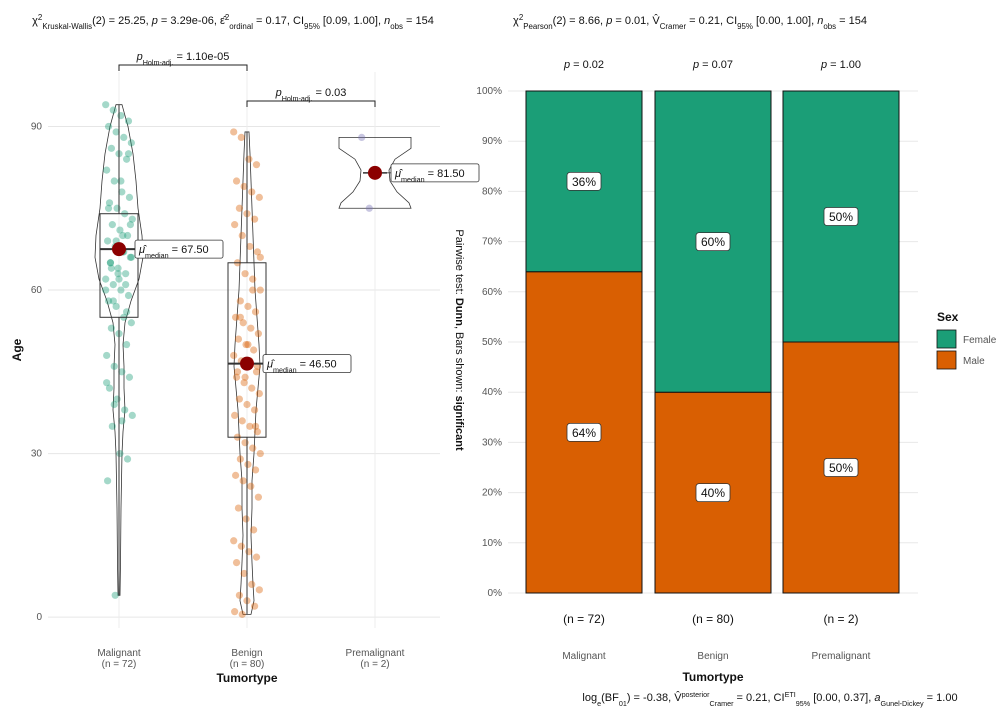  Describe the element at coordinates (37, 454) in the screenshot. I see `y-tick-label: 30` at that location.